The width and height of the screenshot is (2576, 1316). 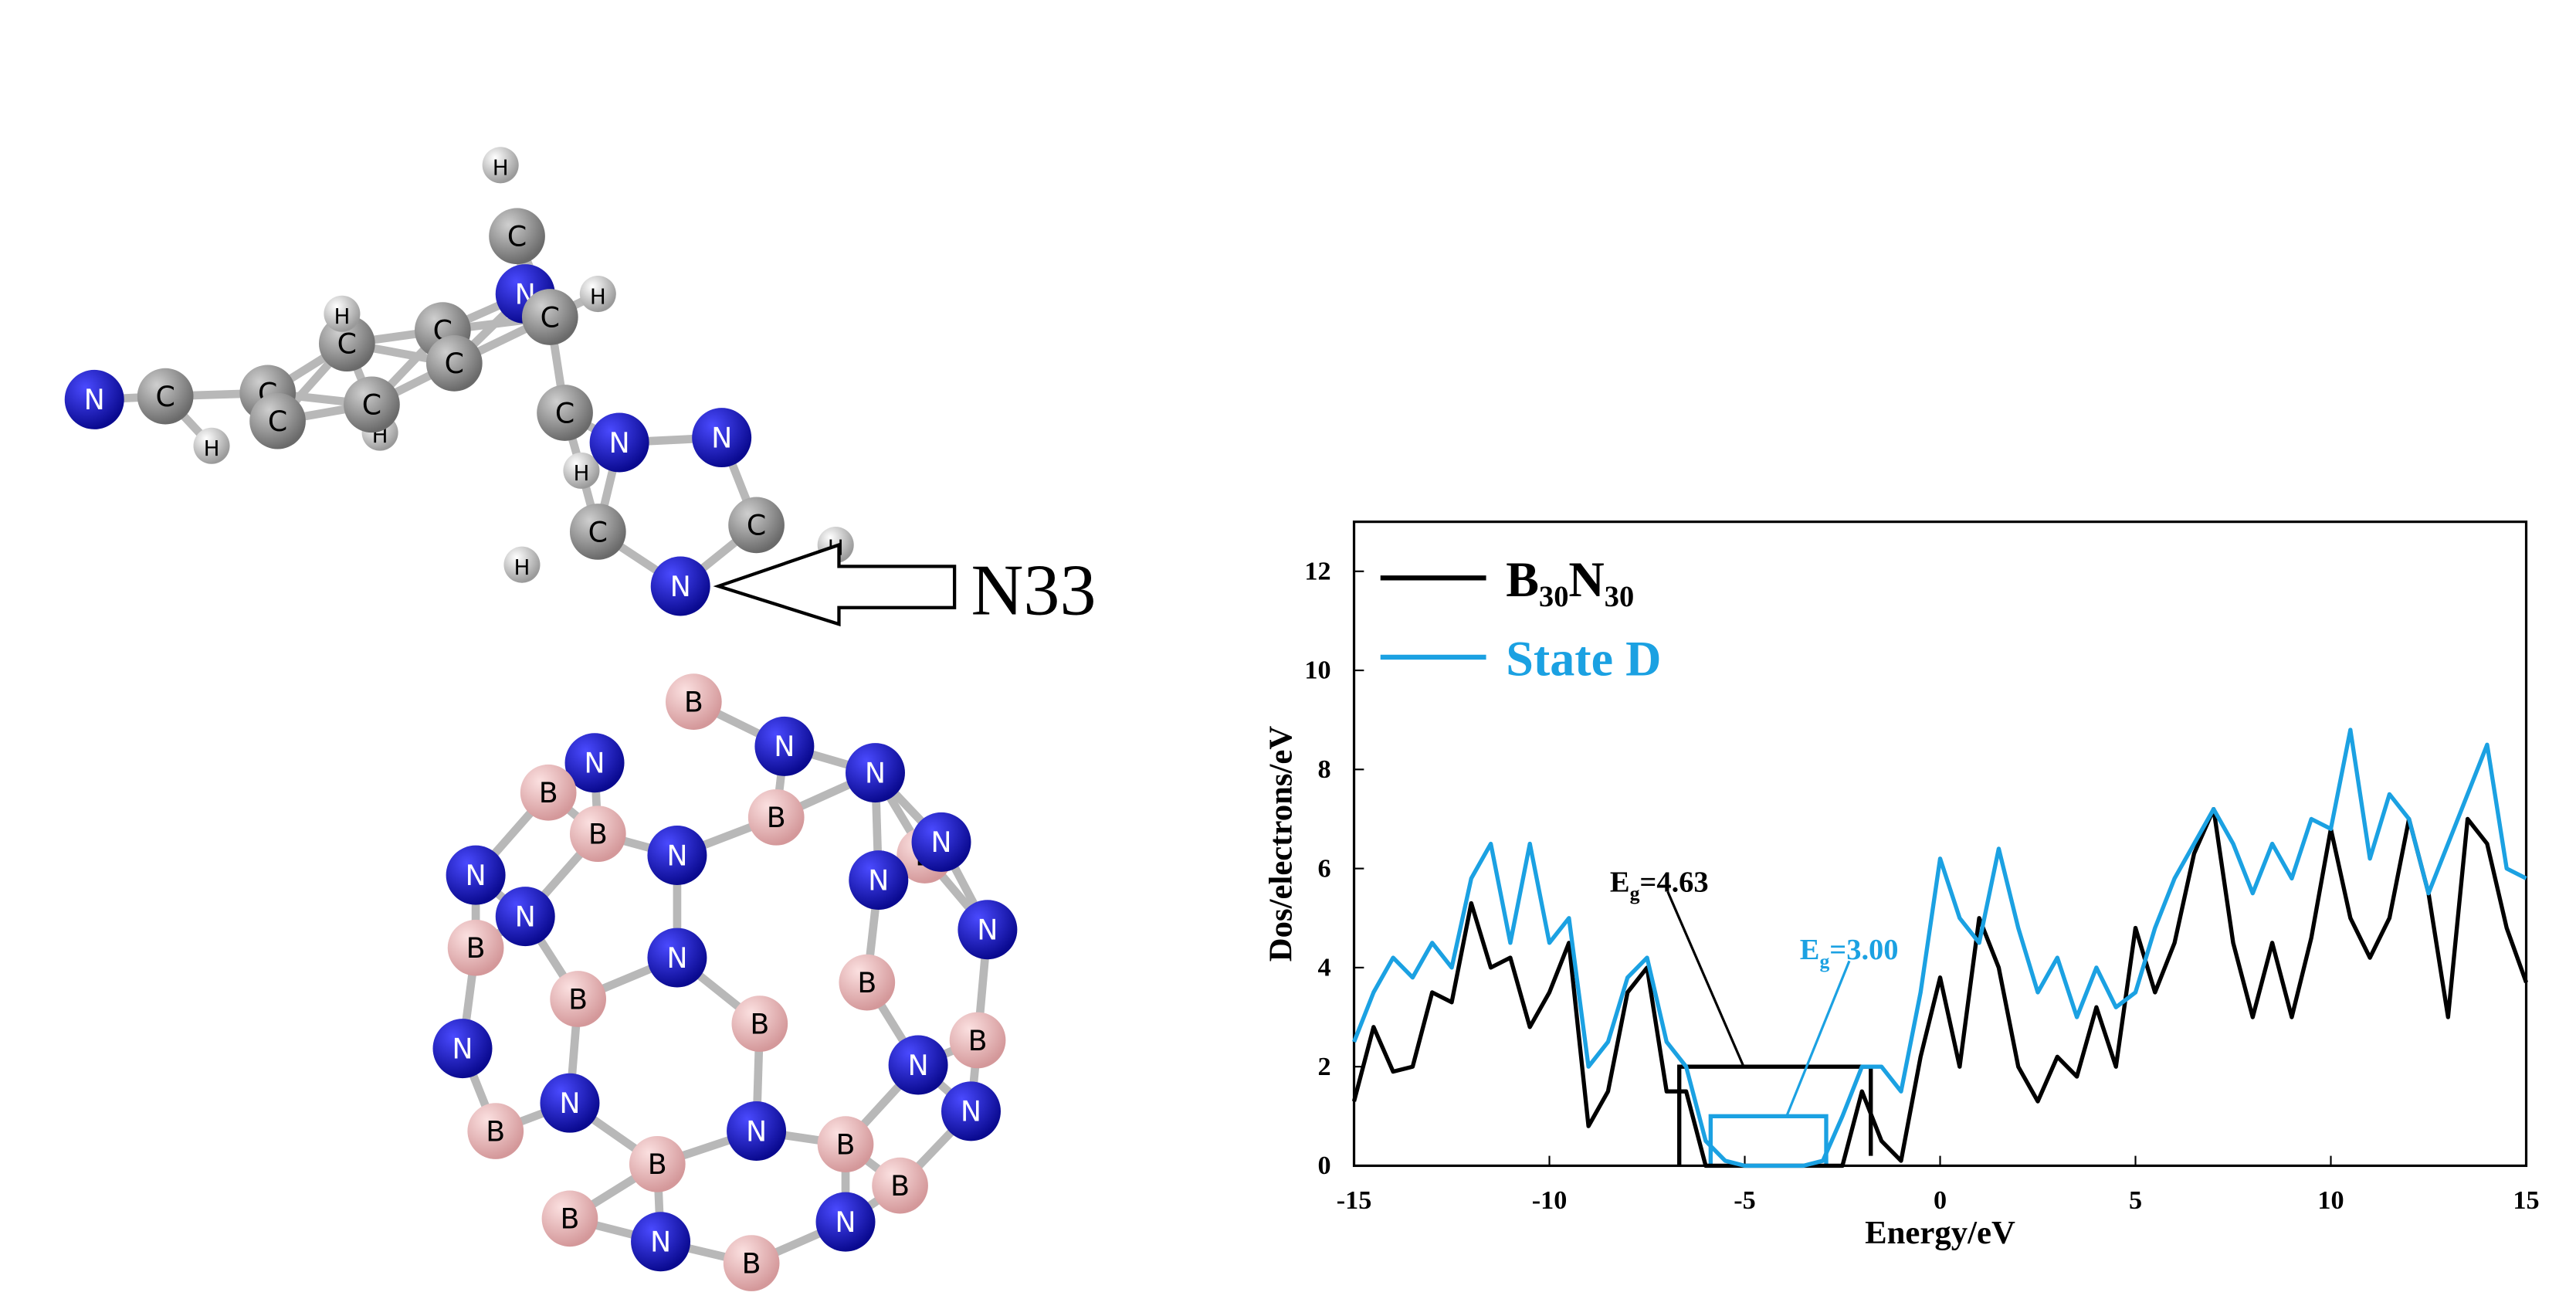 I want to click on x-tick-label: 15, so click(x=2526, y=1200).